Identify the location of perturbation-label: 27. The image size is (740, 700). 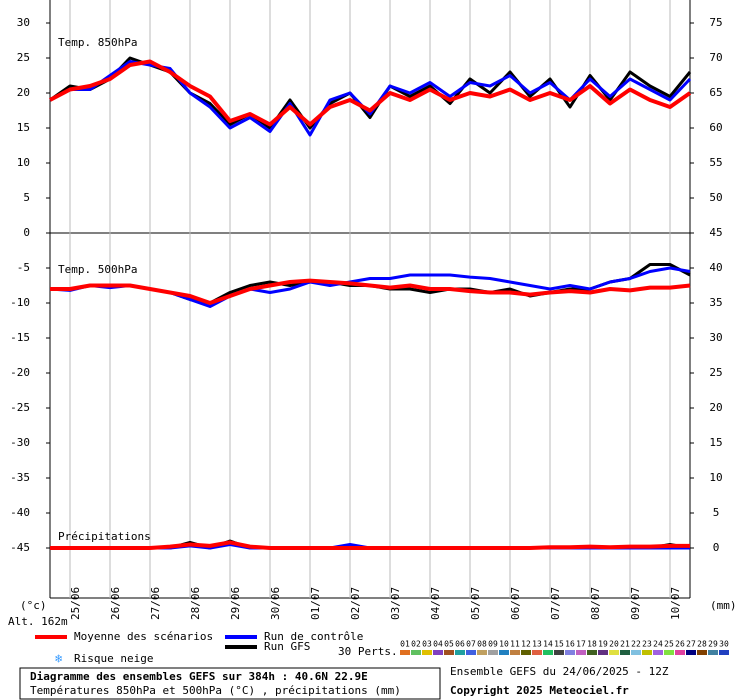
(691, 644).